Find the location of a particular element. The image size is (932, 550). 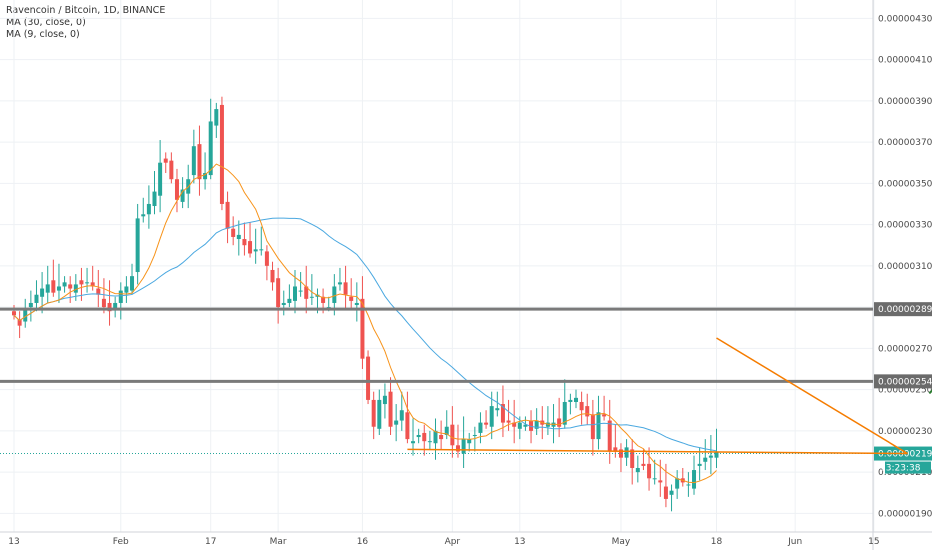

time-tick-label: 18 is located at coordinates (717, 542).